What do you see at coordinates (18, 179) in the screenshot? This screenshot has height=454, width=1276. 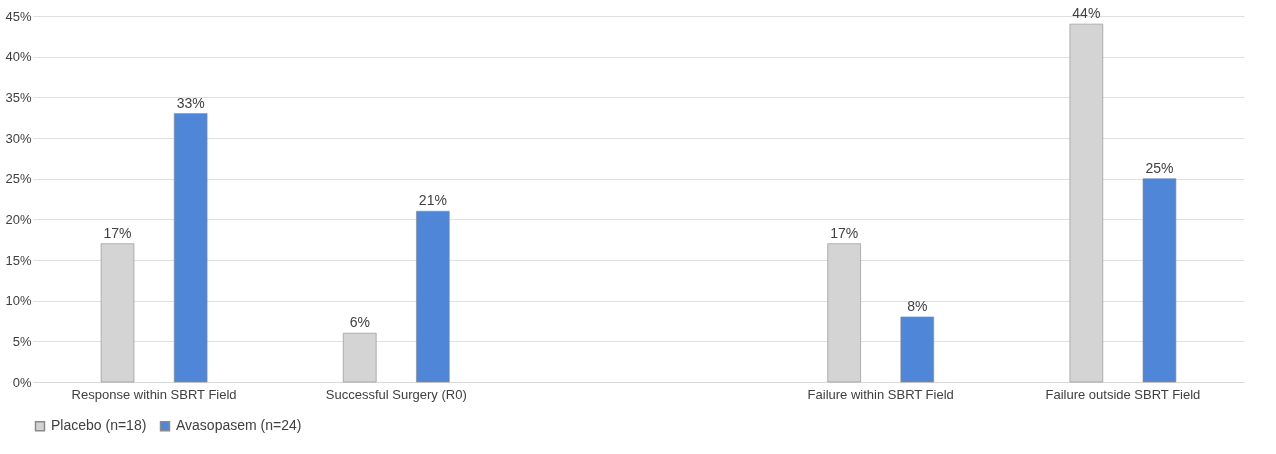 I see `y-tick-label: 25%` at bounding box center [18, 179].